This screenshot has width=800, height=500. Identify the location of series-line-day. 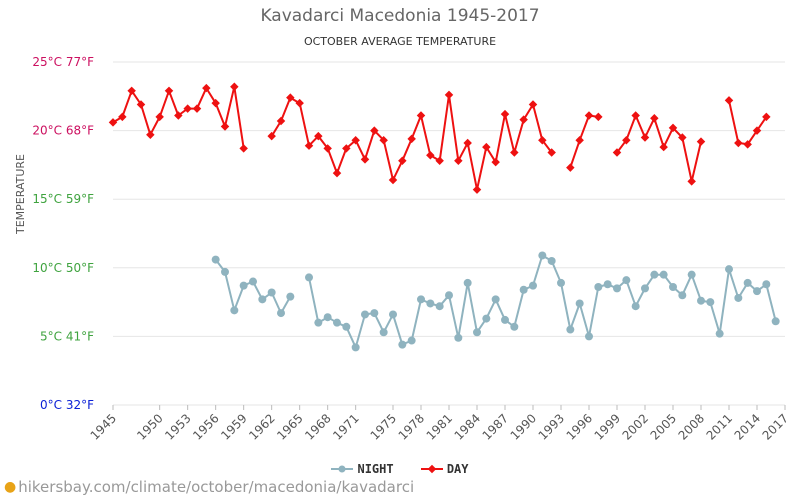
(584, 141).